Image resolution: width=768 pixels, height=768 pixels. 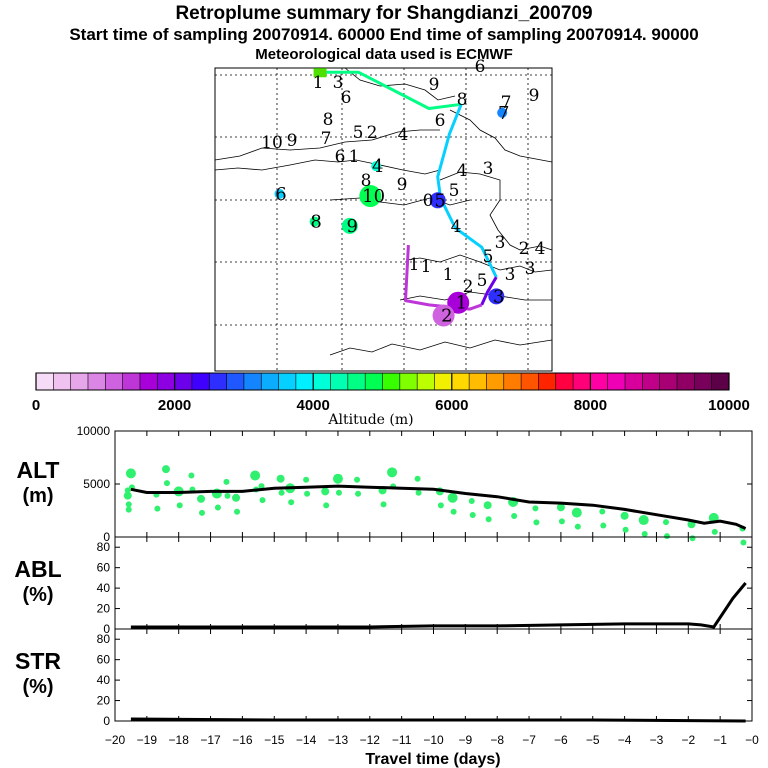 I want to click on cluster-label: 4, so click(x=462, y=171).